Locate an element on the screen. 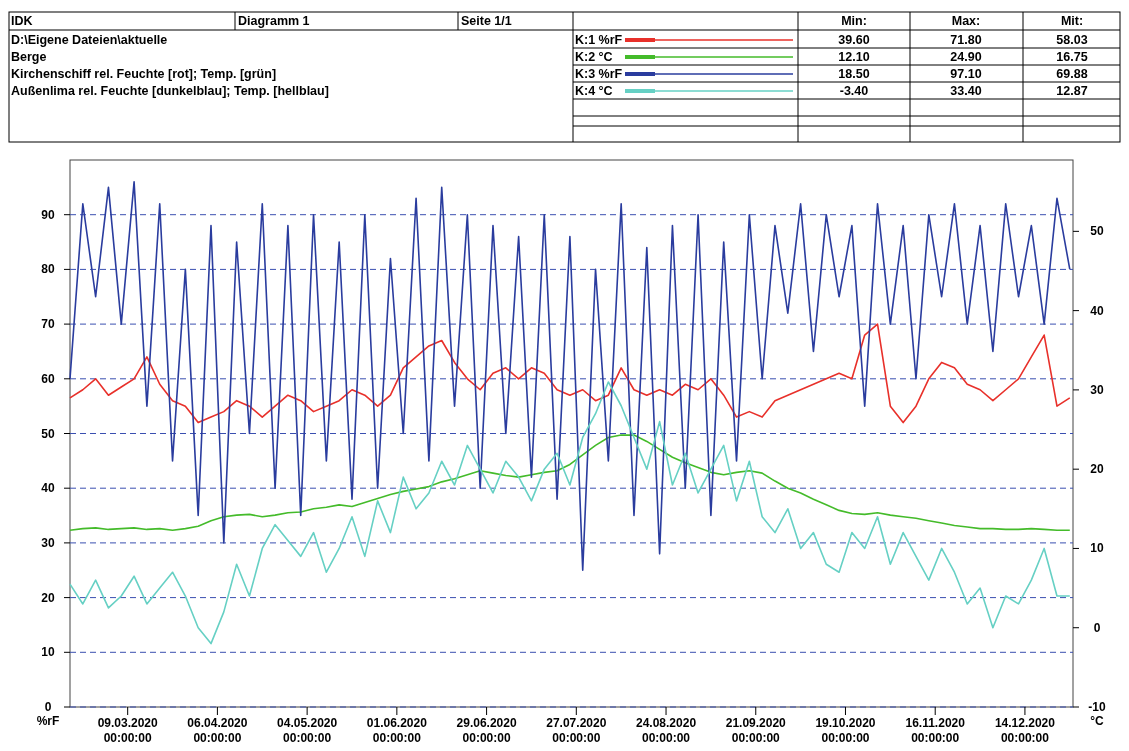 This screenshot has height=751, width=1129. text: Diagramm 1 is located at coordinates (274, 21).